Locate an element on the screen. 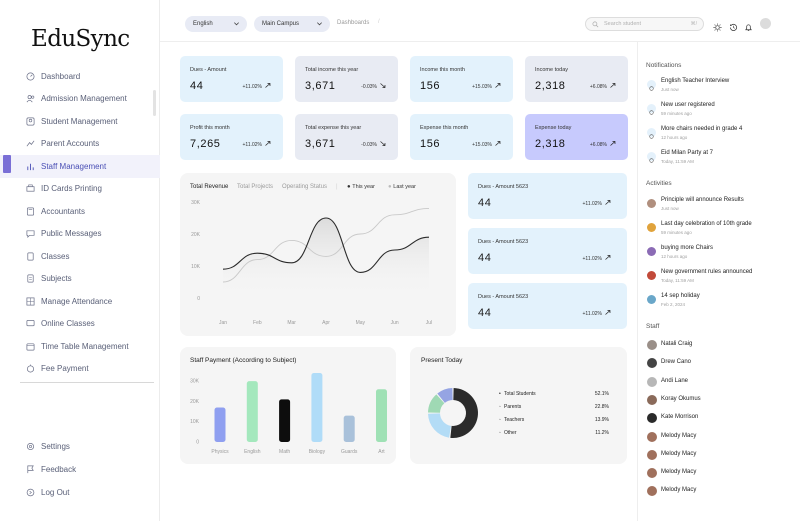 This screenshot has height=521, width=800. tab-operating-status: Operating Status is located at coordinates (305, 187).